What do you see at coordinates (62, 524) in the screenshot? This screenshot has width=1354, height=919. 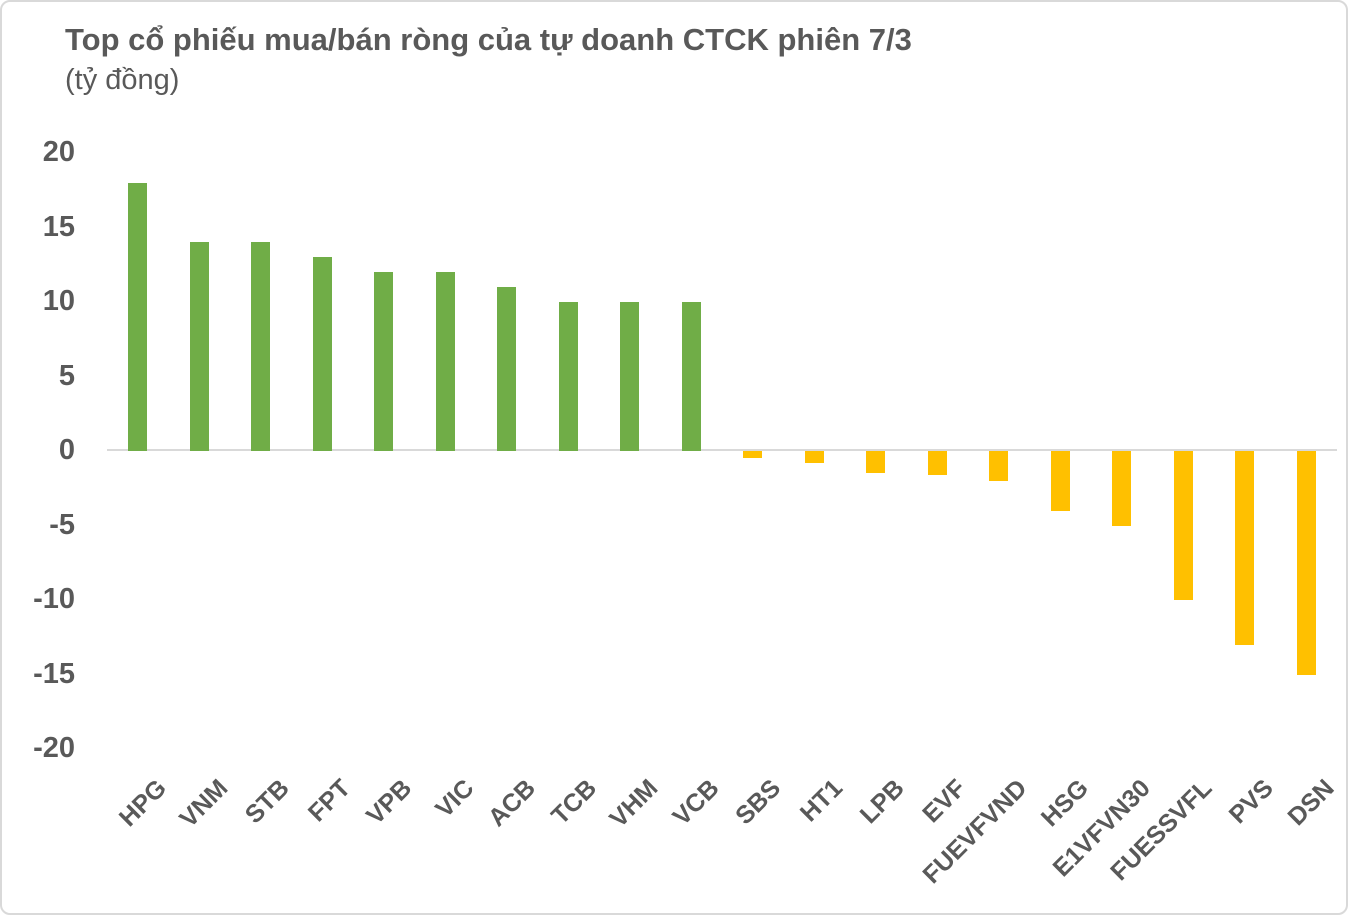 I see `y-axis-tick-label: -5` at bounding box center [62, 524].